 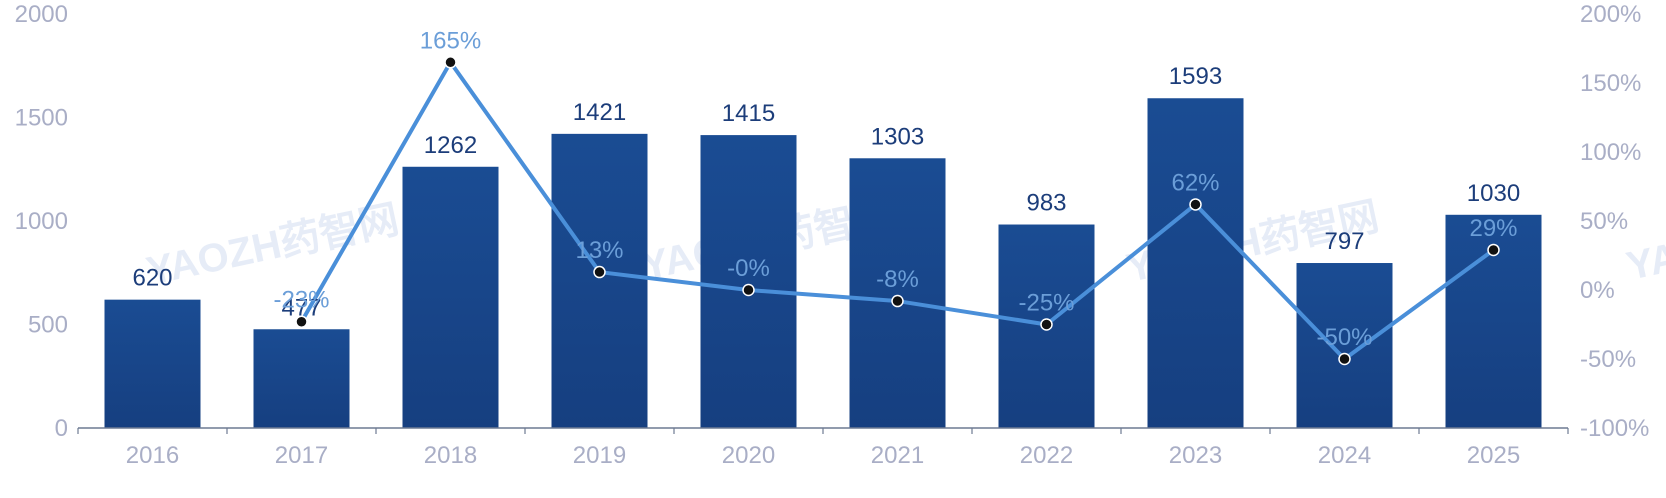 I want to click on bar-value-label: 983, so click(x=1046, y=203).